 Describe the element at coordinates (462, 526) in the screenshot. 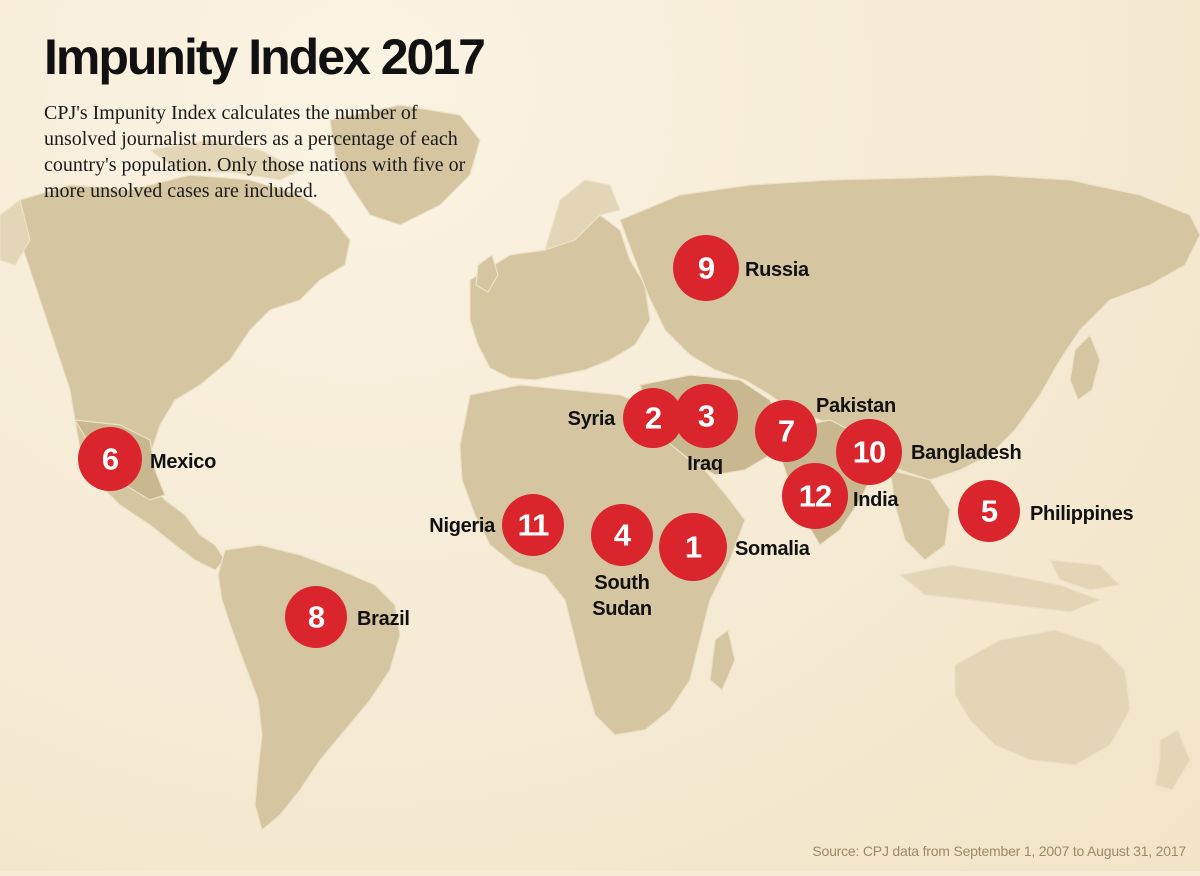

I see `country-label: Nigeria` at that location.